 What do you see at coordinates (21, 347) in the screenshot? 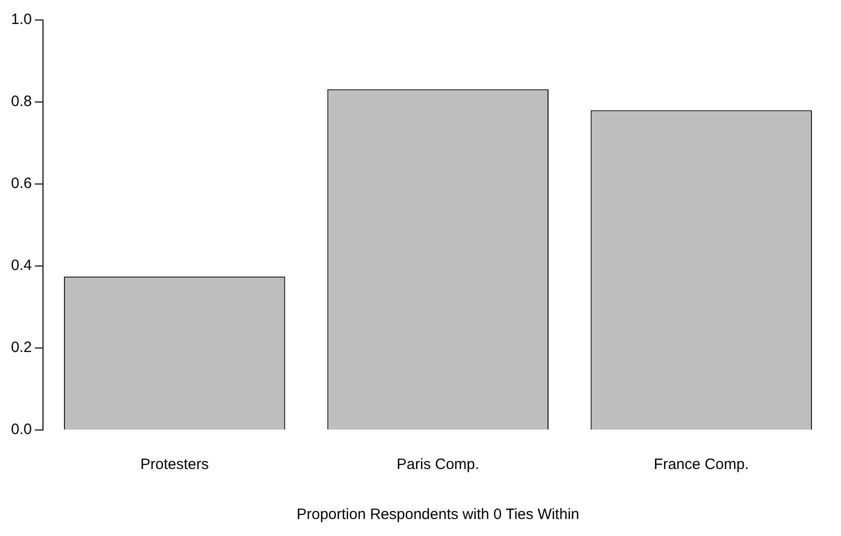
I see `y-tick-label: 0.2` at bounding box center [21, 347].